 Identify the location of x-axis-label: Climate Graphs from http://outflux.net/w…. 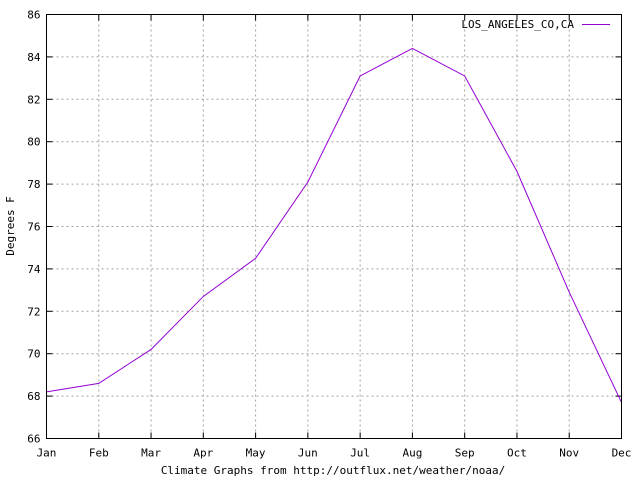
(333, 470).